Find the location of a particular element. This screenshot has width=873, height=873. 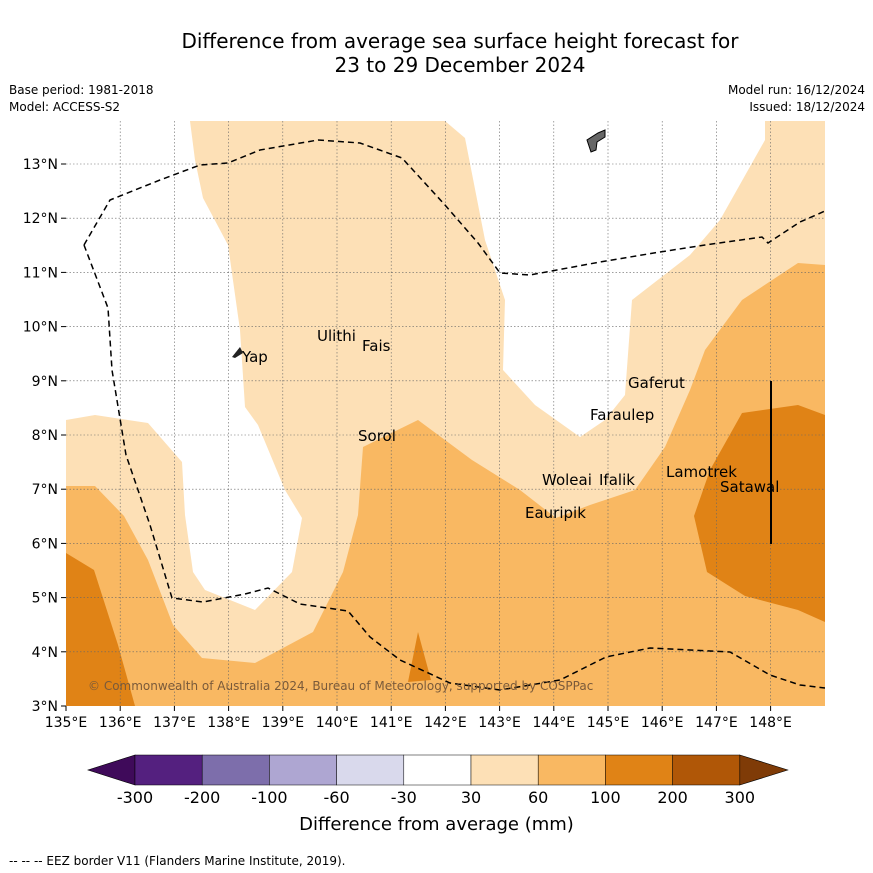

lat-tick-label: 12°N is located at coordinates (40, 219).